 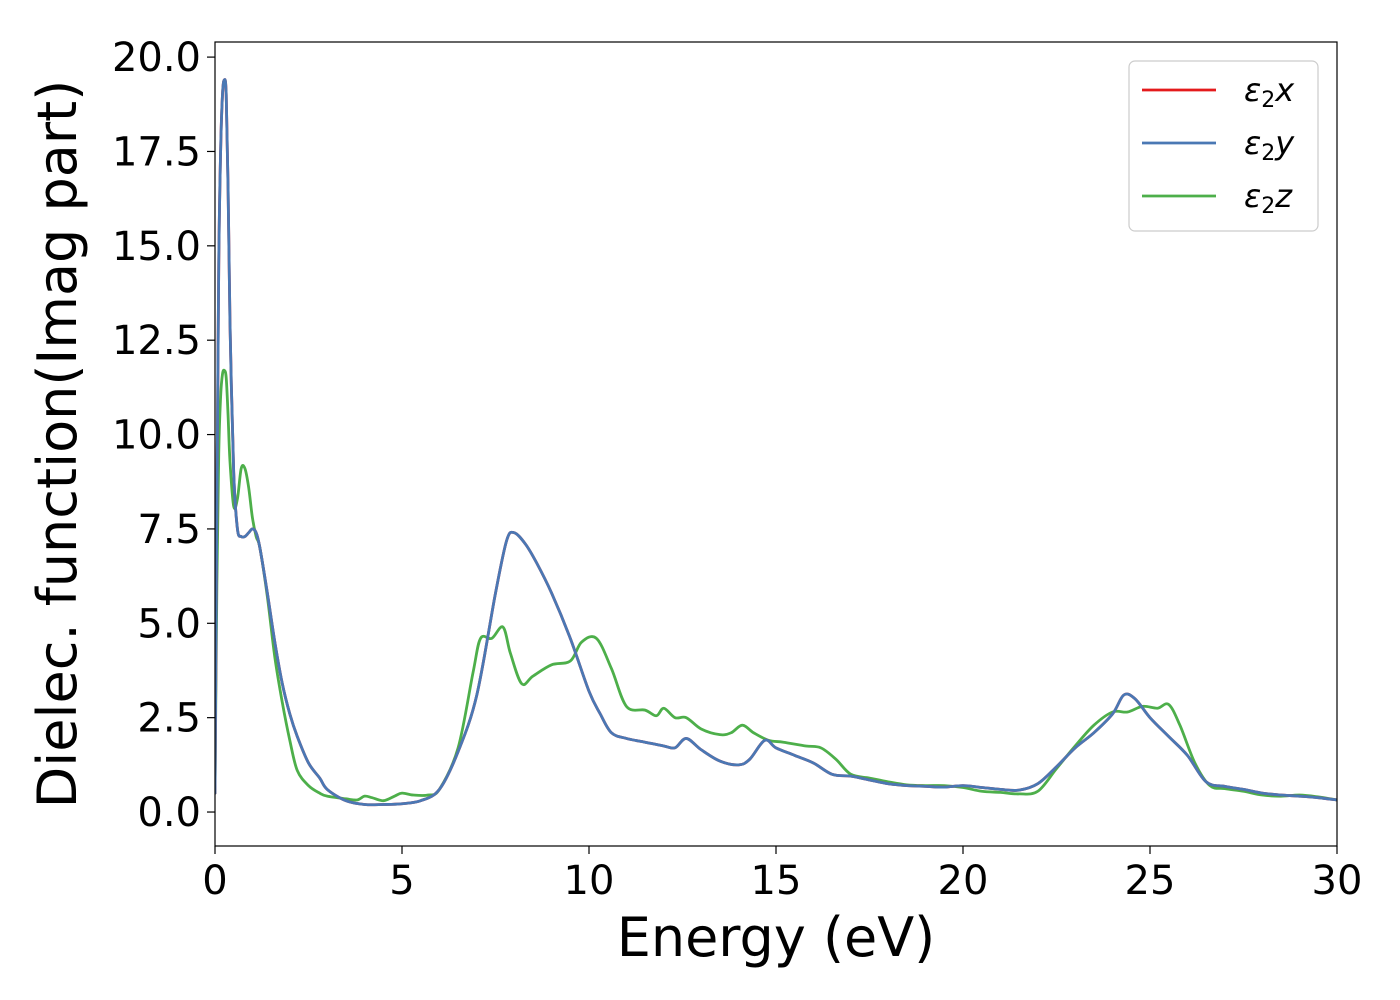 What do you see at coordinates (57, 444) in the screenshot?
I see `y-axis-title: Dielec. function(Imag part)` at bounding box center [57, 444].